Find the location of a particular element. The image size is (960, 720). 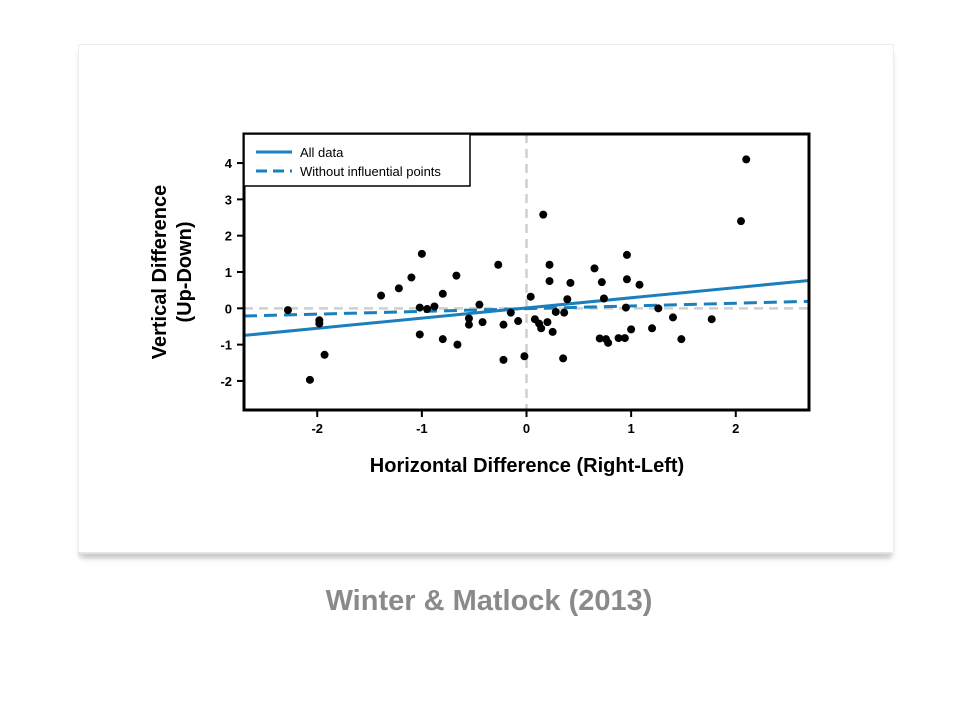

fit-line-without-influential is located at coordinates (526, 308).